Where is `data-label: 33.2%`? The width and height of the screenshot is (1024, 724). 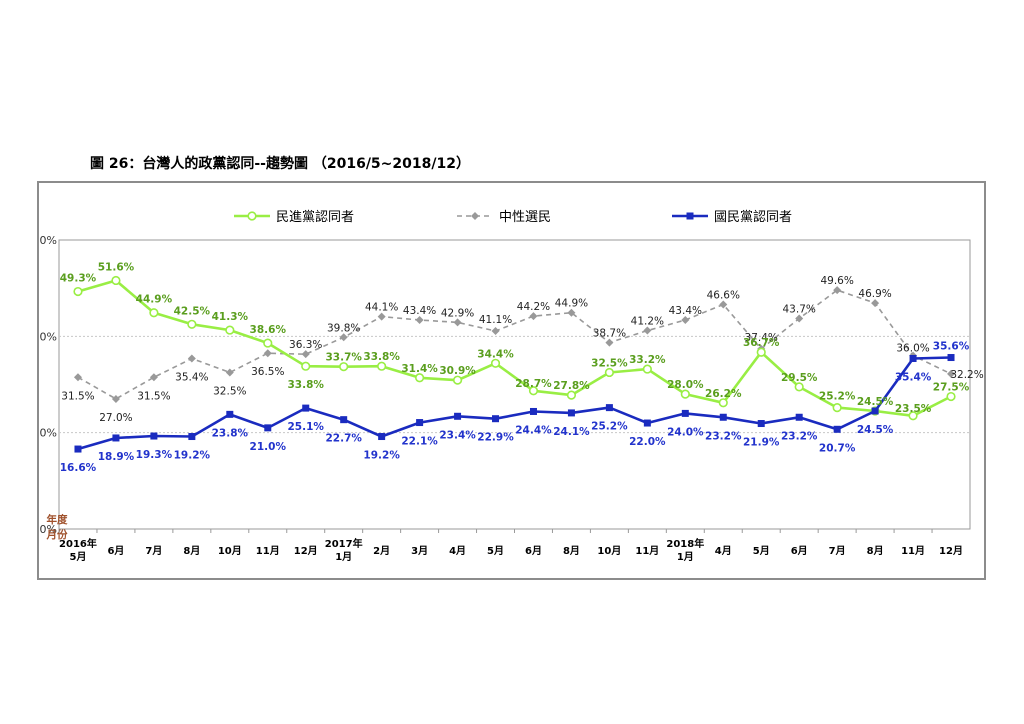
data-label: 33.2% is located at coordinates (647, 360).